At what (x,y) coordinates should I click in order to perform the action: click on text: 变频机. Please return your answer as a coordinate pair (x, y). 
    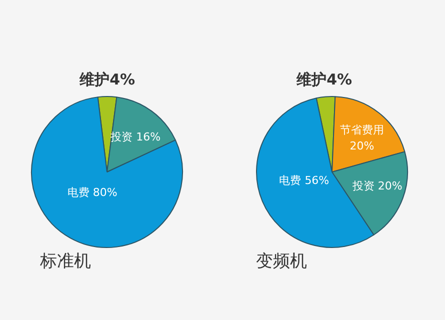
    Looking at the image, I should click on (281, 261).